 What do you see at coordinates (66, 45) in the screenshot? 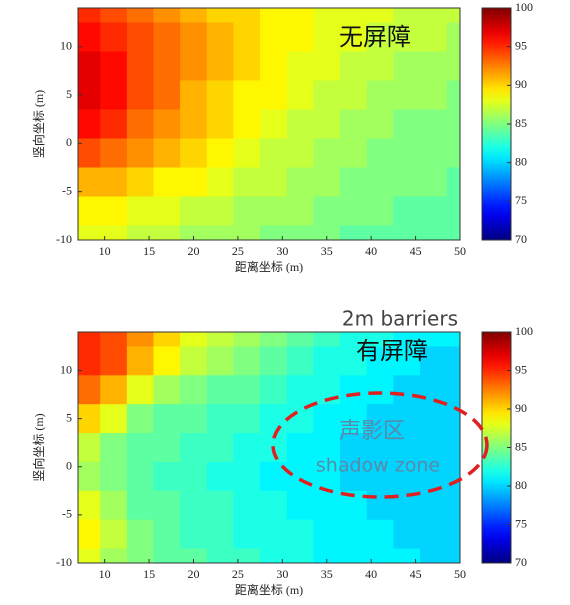
I see `y-tick-label: 10` at bounding box center [66, 45].